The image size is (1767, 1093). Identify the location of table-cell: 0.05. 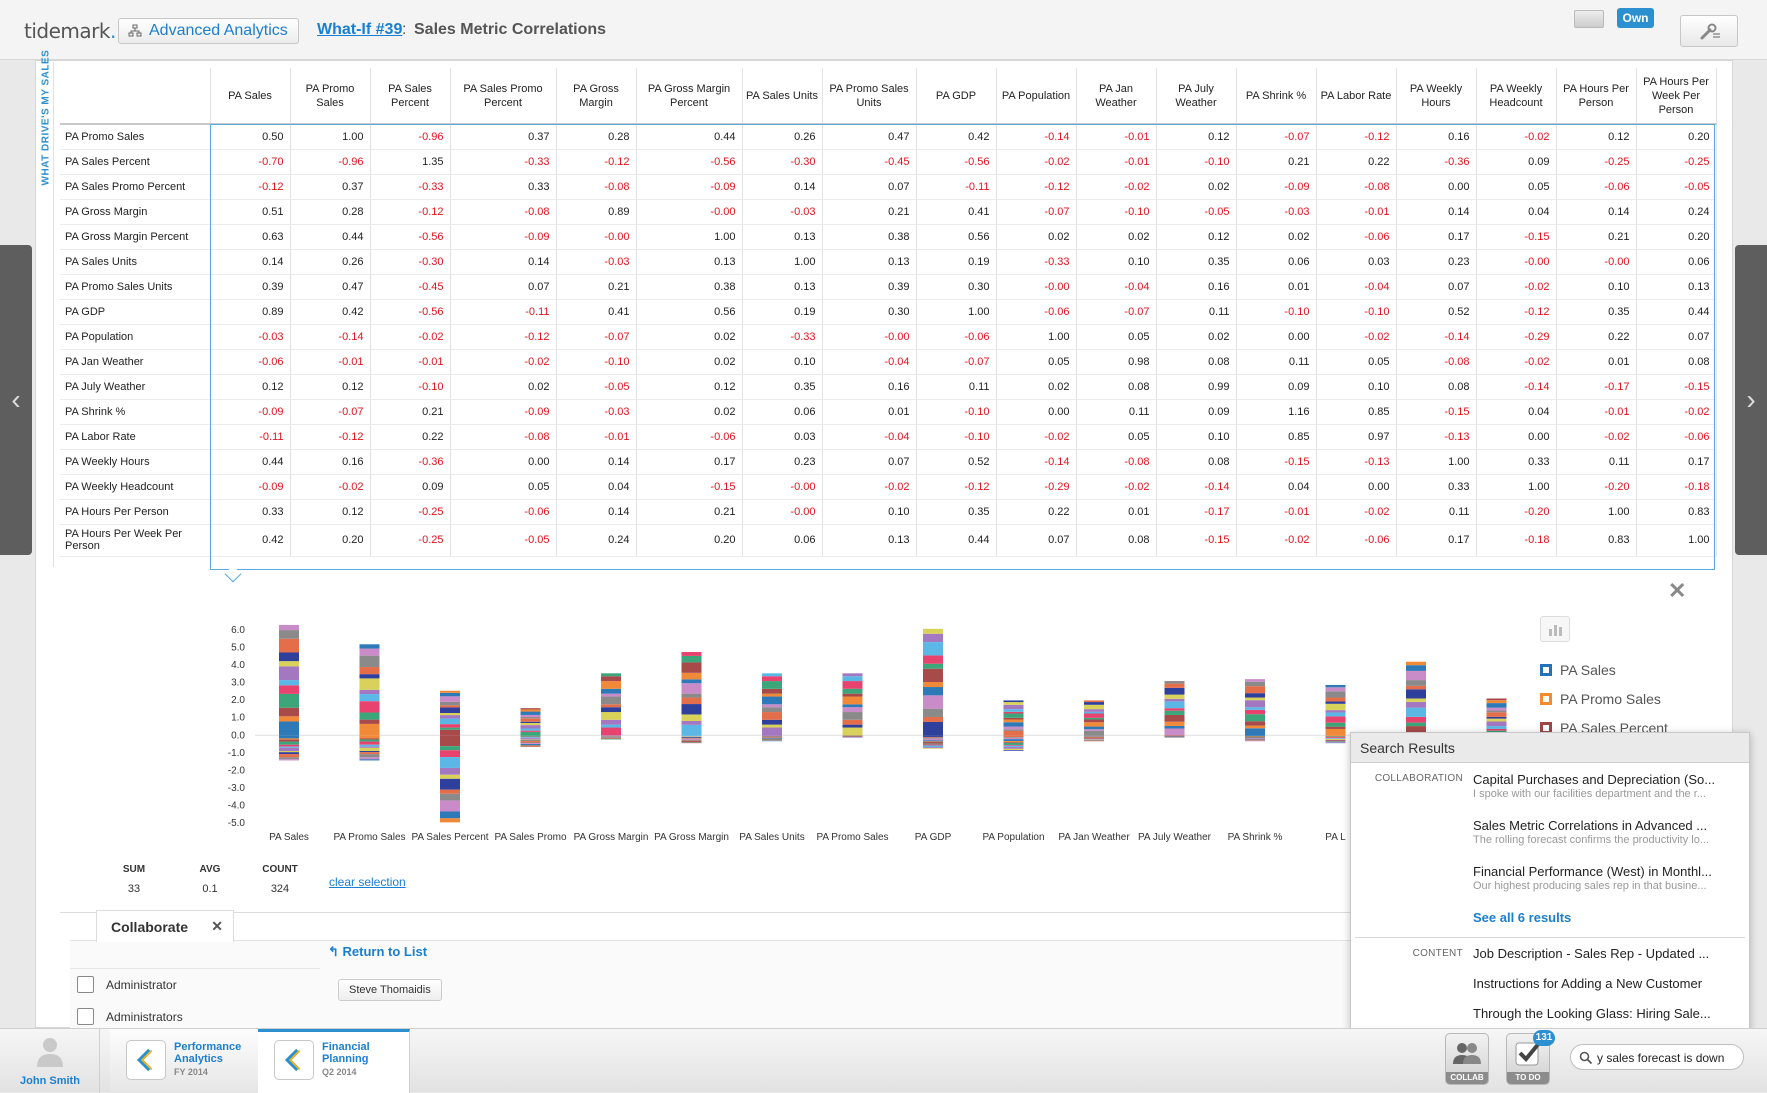
(1516, 186).